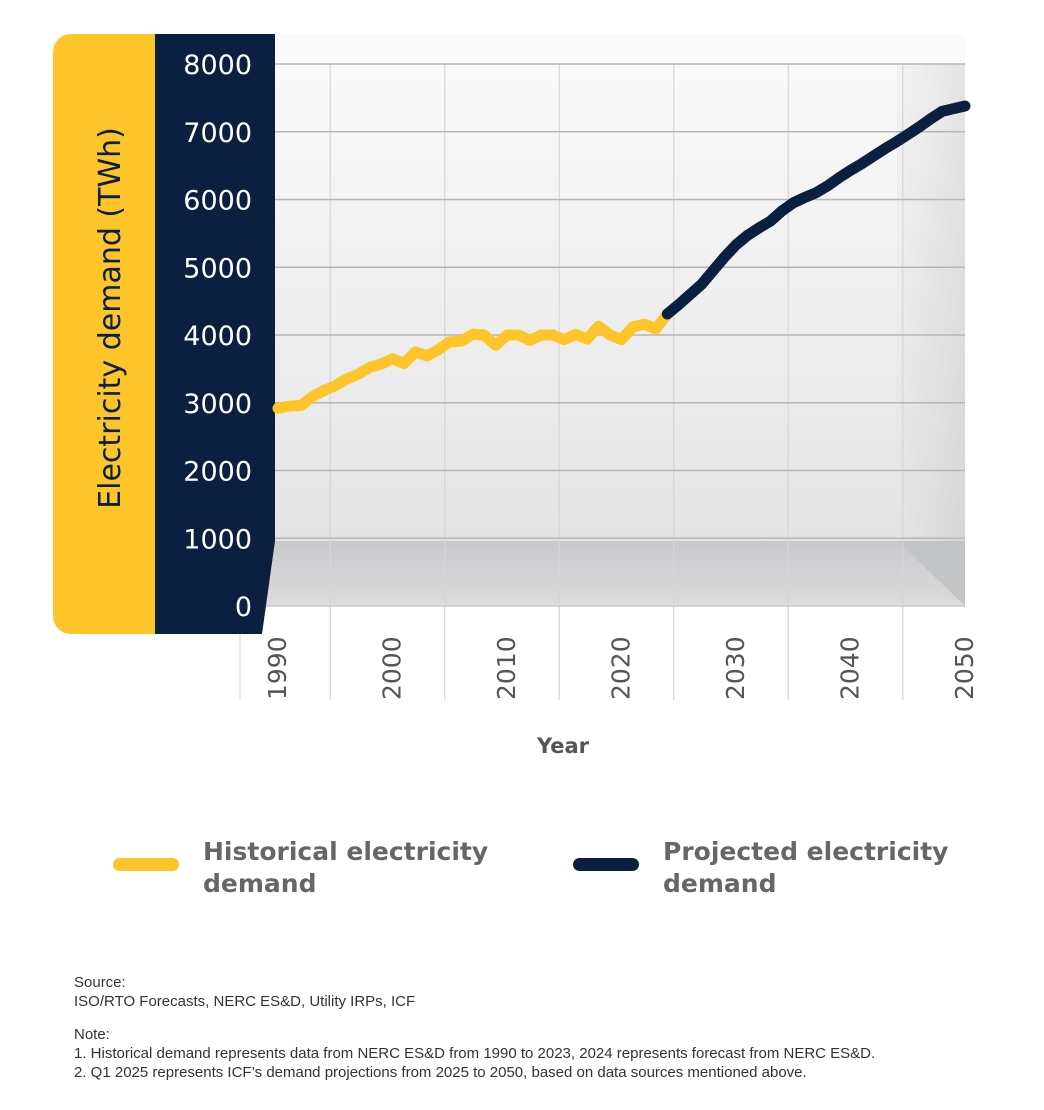 The height and width of the screenshot is (1110, 1044). I want to click on y-title-panel, so click(118, 334).